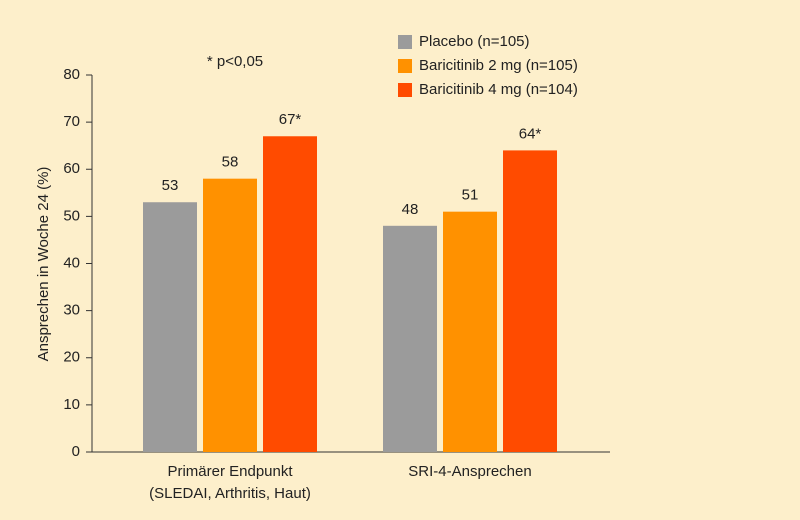  Describe the element at coordinates (530, 133) in the screenshot. I see `value-label: 64*` at that location.